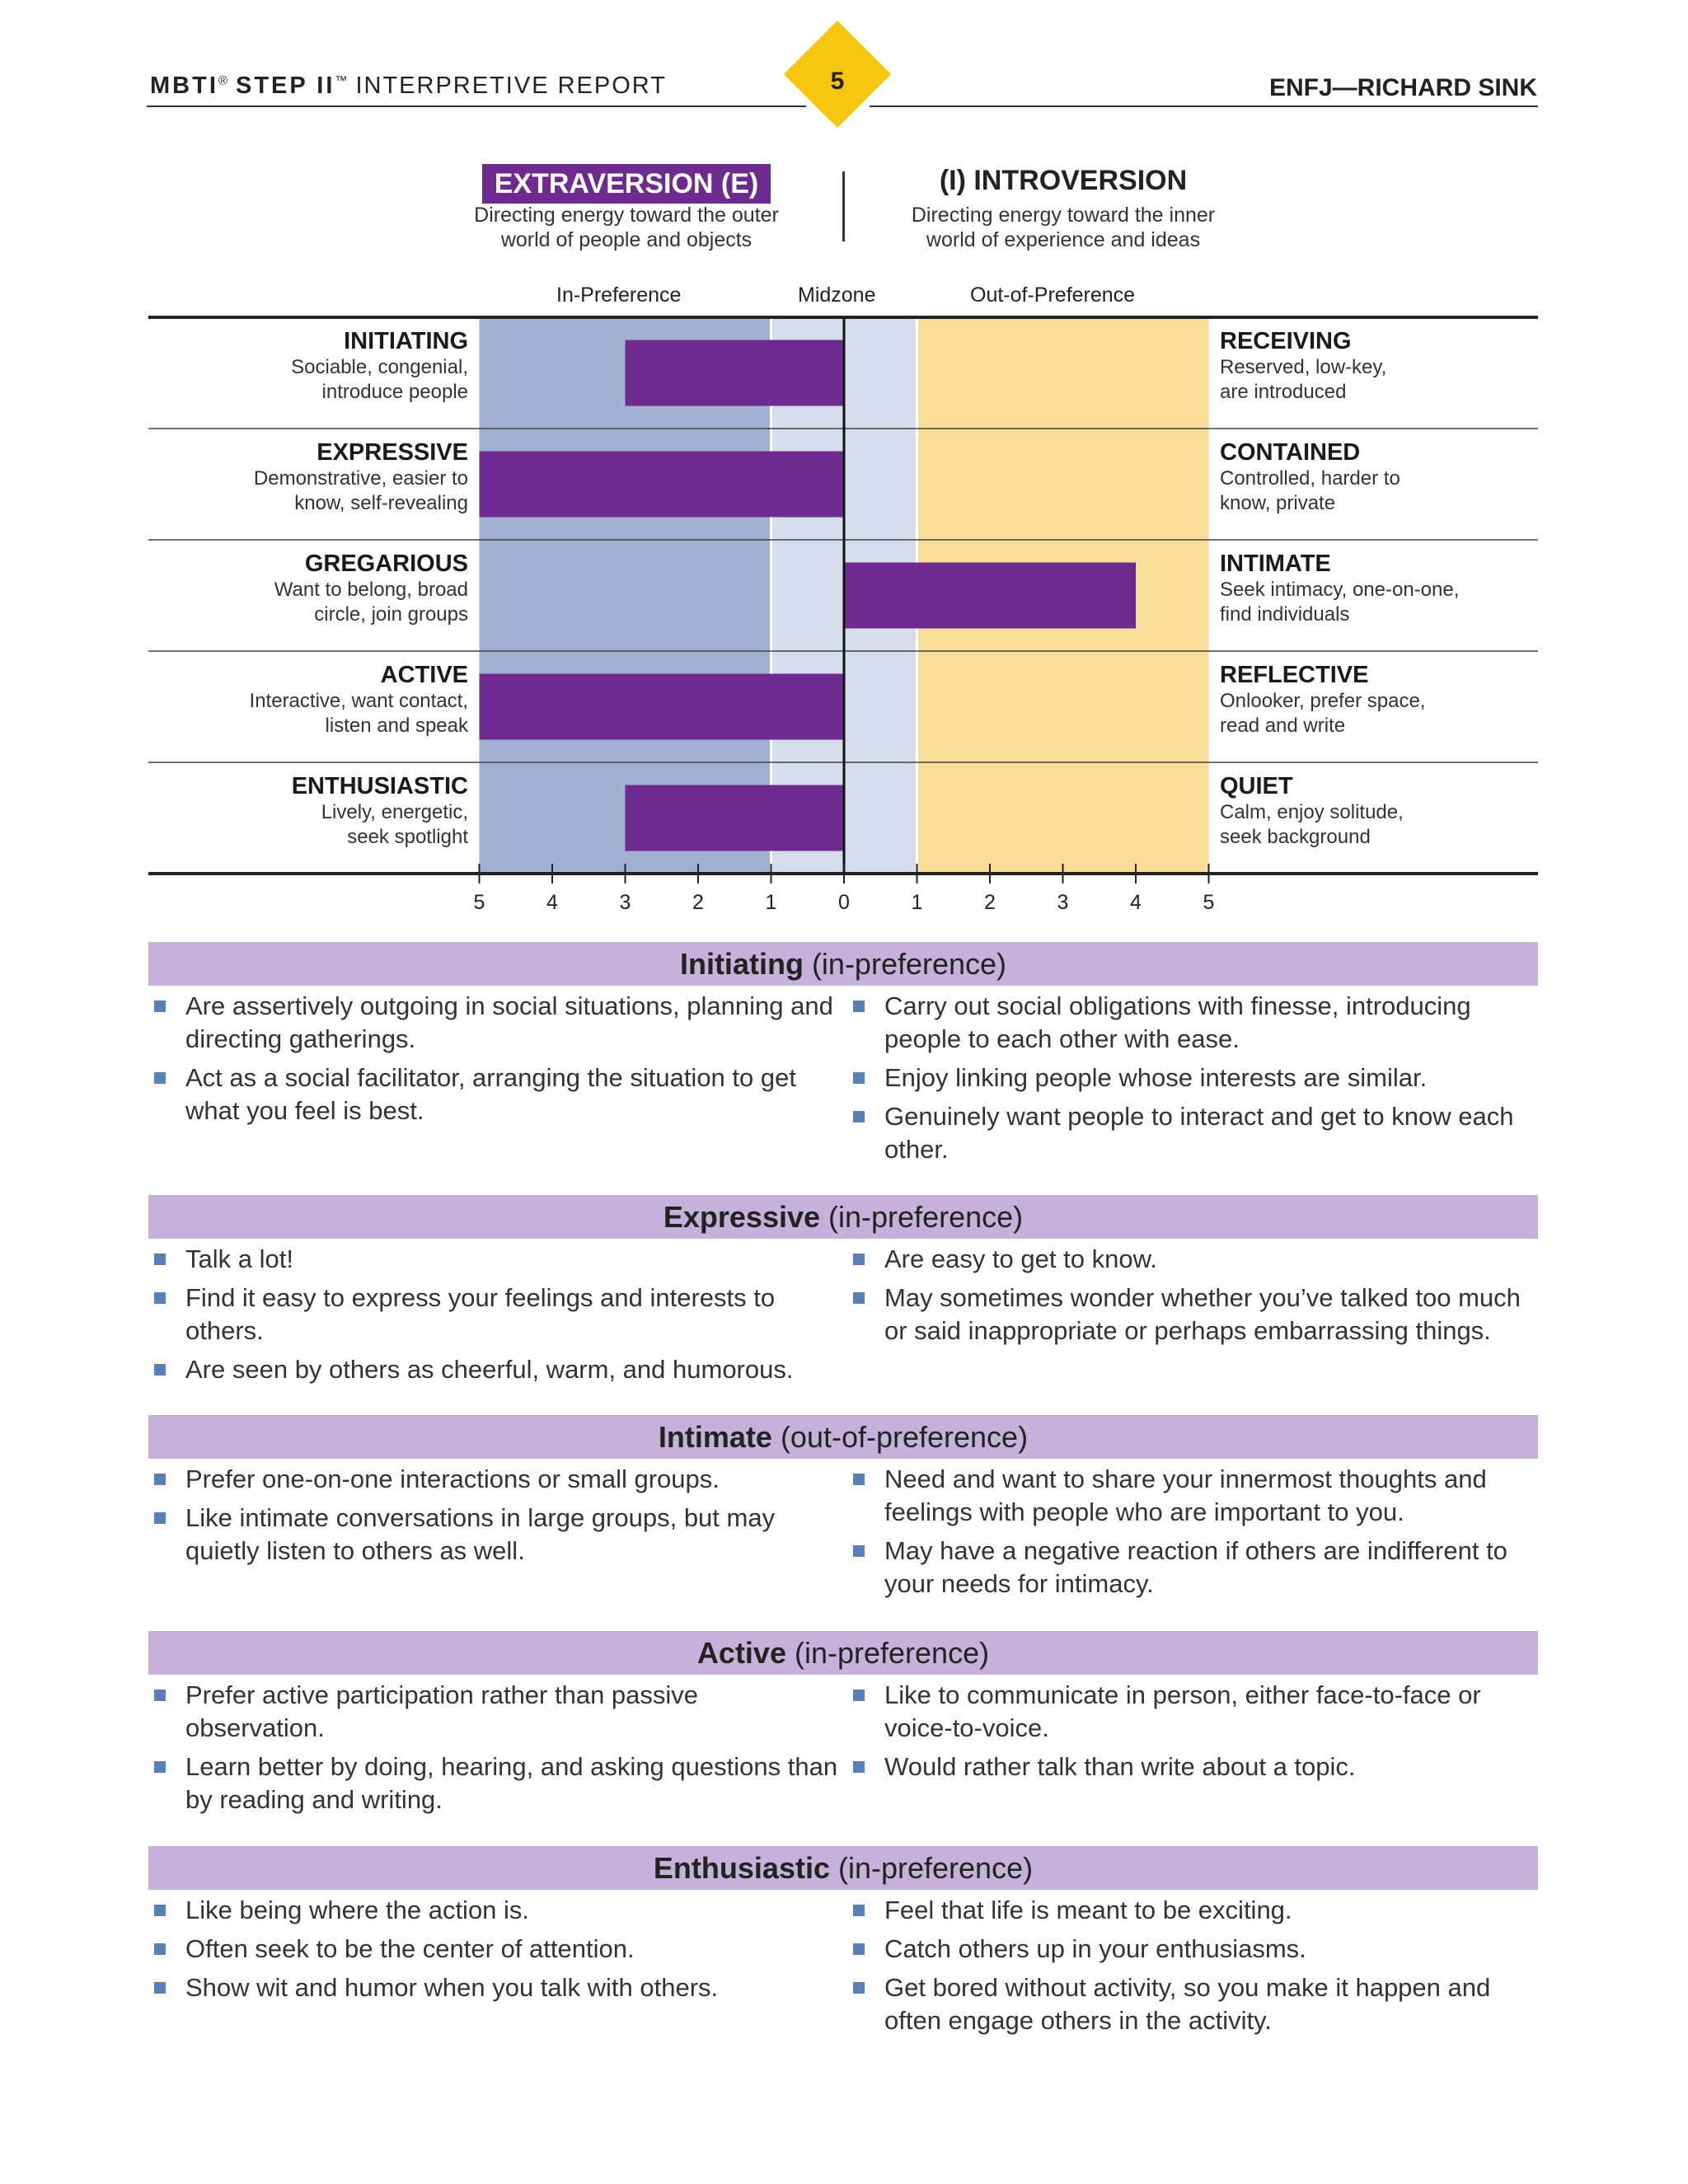 The width and height of the screenshot is (1688, 2184). What do you see at coordinates (1402, 87) in the screenshot?
I see `client-name: ENFJ—RICHARD SINK` at bounding box center [1402, 87].